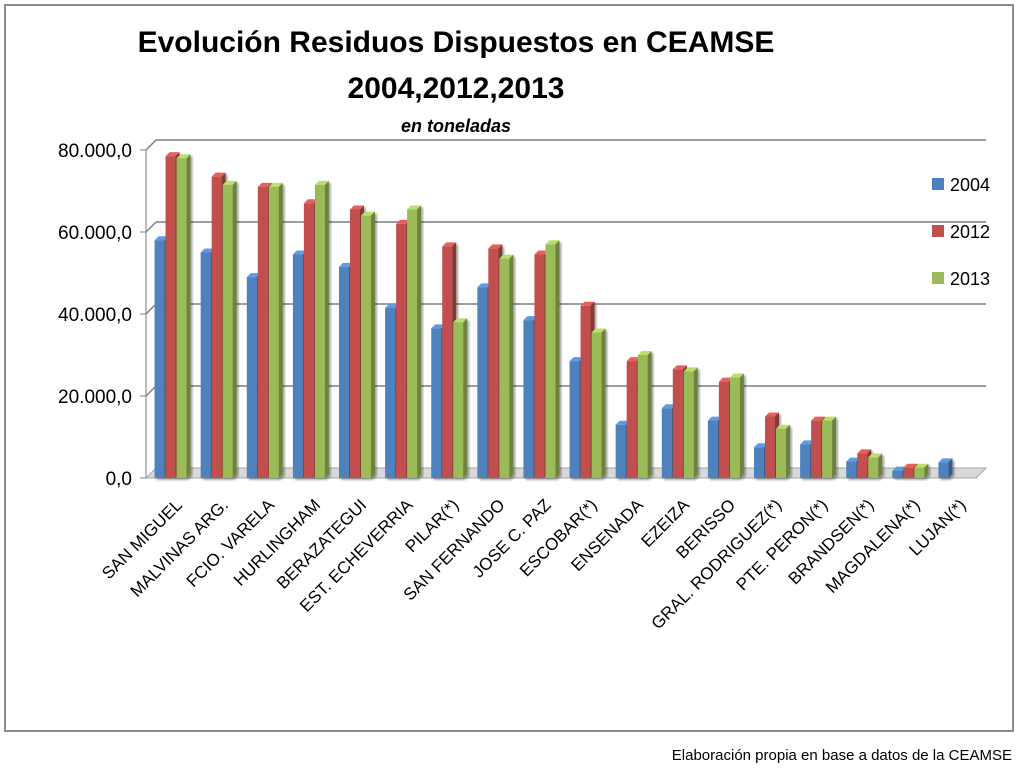 This screenshot has height=768, width=1024. Describe the element at coordinates (970, 279) in the screenshot. I see `legend-label: 2013` at that location.